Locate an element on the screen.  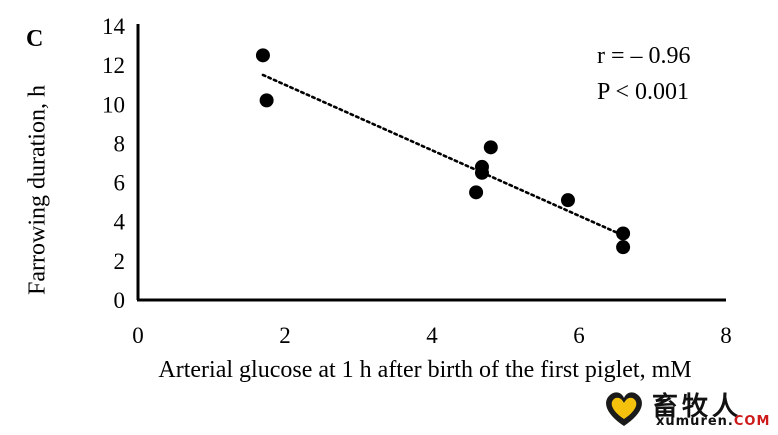
heart-logo-icon is located at coordinates (624, 409).